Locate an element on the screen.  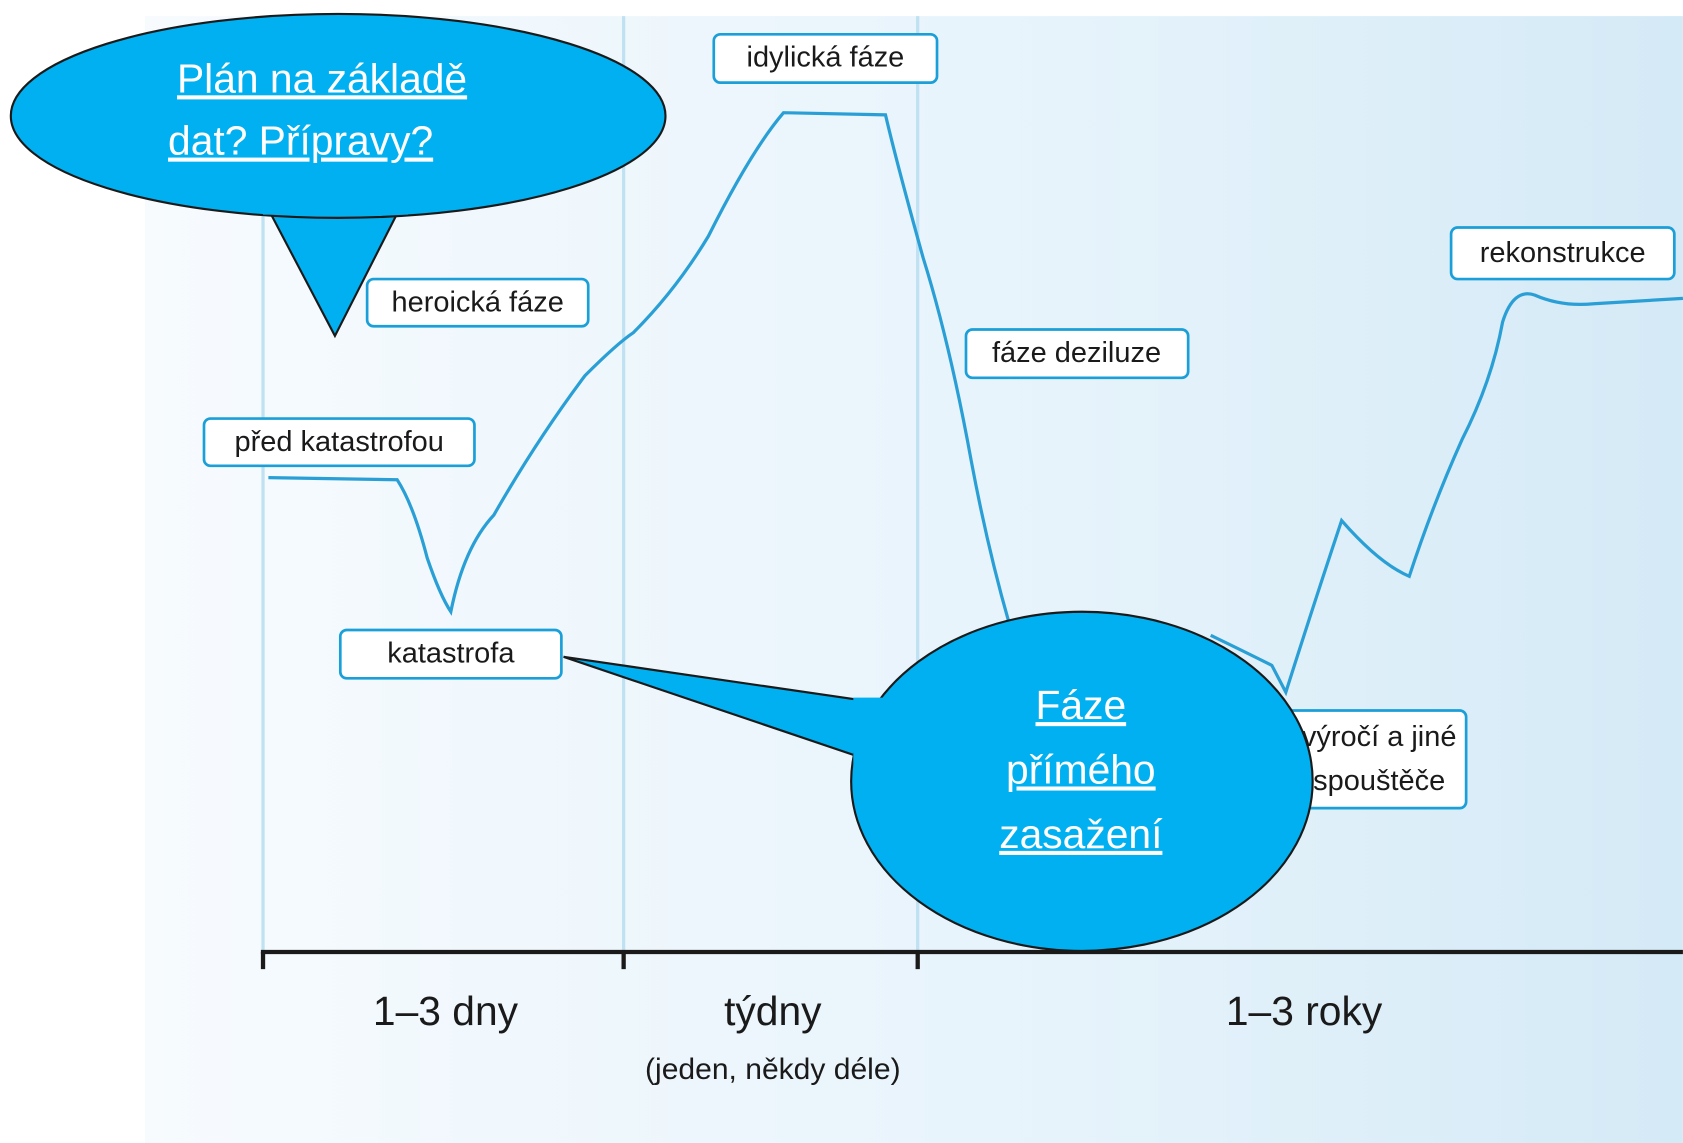
callout-text: Plán na základě is located at coordinates (322, 78).